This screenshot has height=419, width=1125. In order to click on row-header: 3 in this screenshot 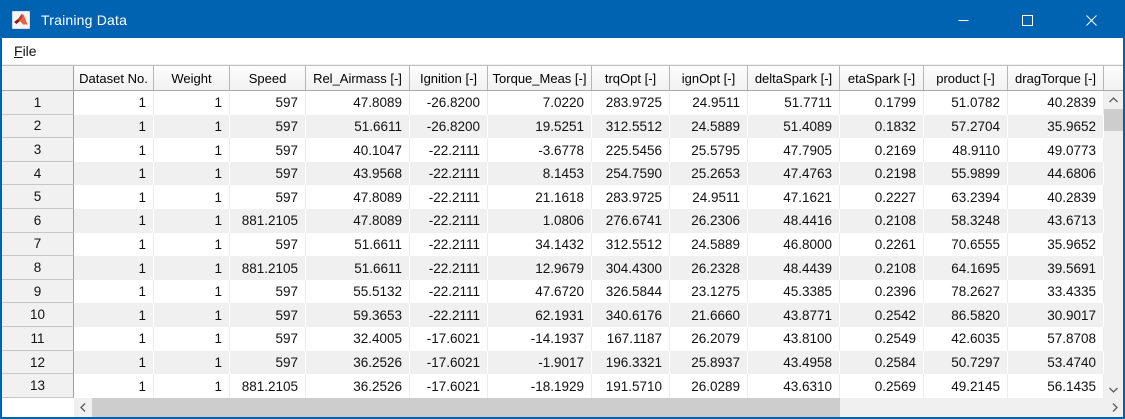, I will do `click(38, 150)`.